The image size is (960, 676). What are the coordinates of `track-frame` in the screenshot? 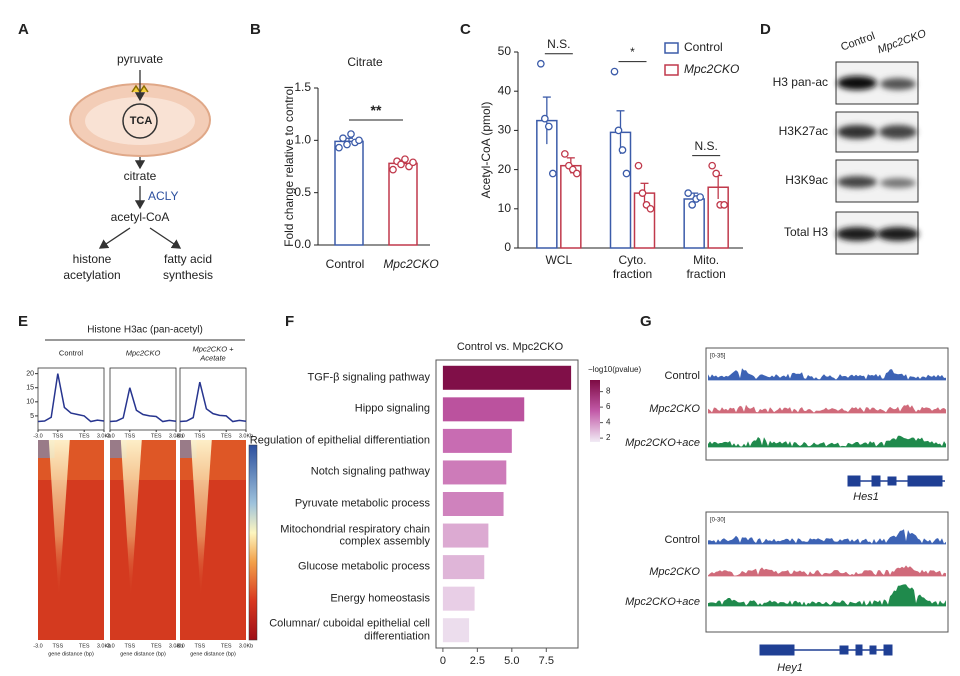 It's located at (827, 404).